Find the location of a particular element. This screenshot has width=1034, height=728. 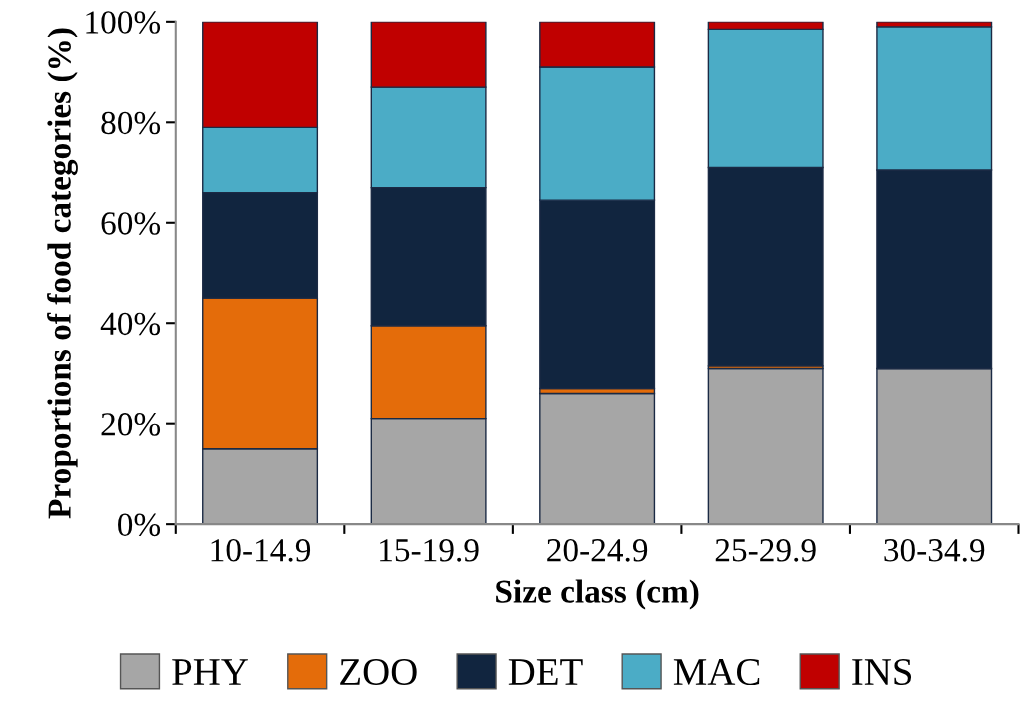

x-tick-label: 15-19.9 is located at coordinates (429, 550).